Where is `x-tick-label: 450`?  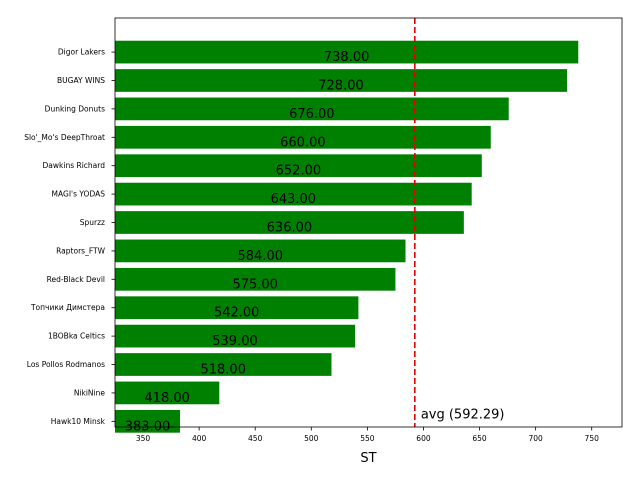 x-tick-label: 450 is located at coordinates (255, 438).